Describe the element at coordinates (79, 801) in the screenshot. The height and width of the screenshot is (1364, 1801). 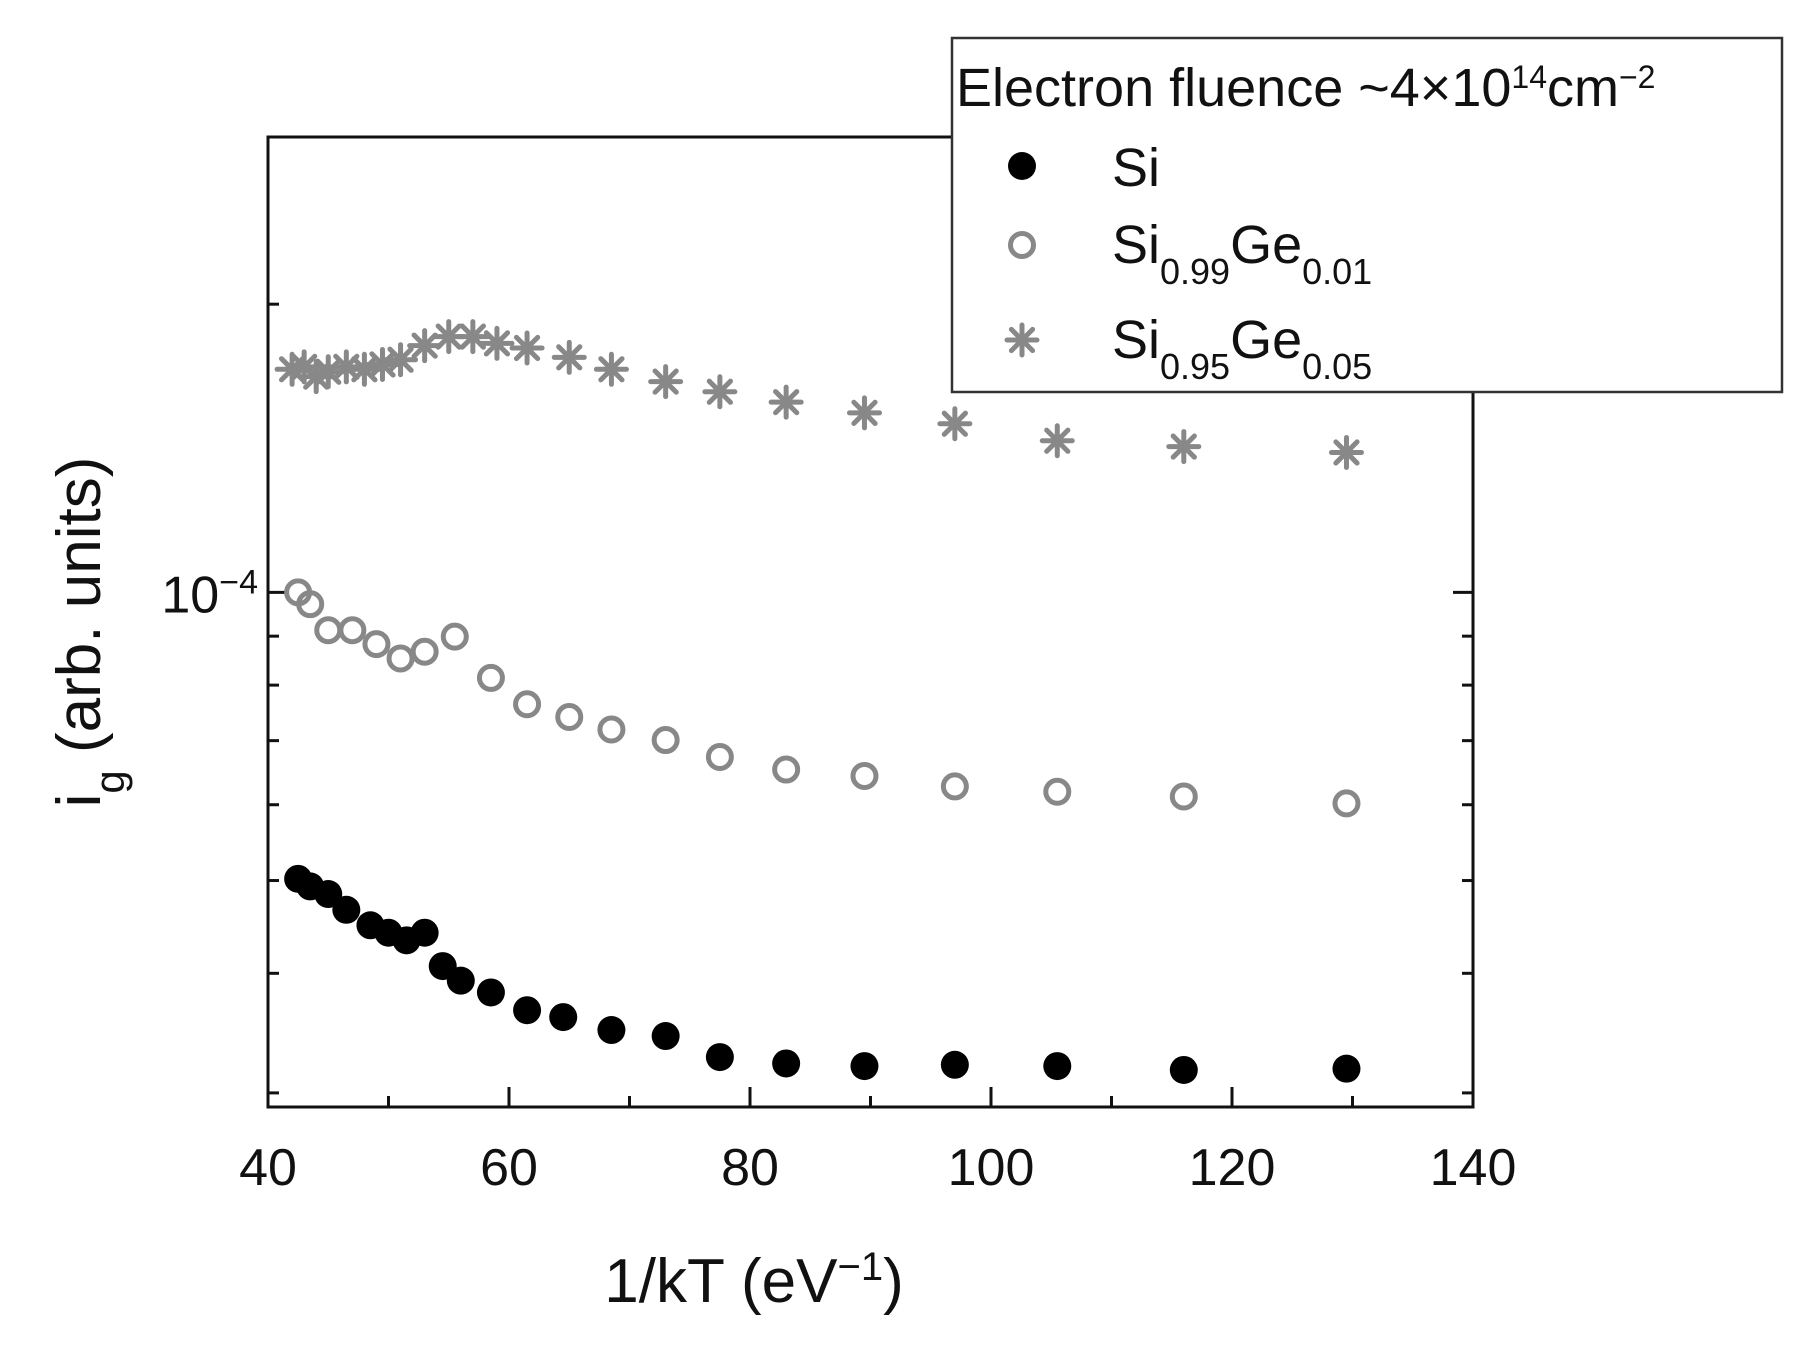
I see `y-axis-label-main: i` at that location.